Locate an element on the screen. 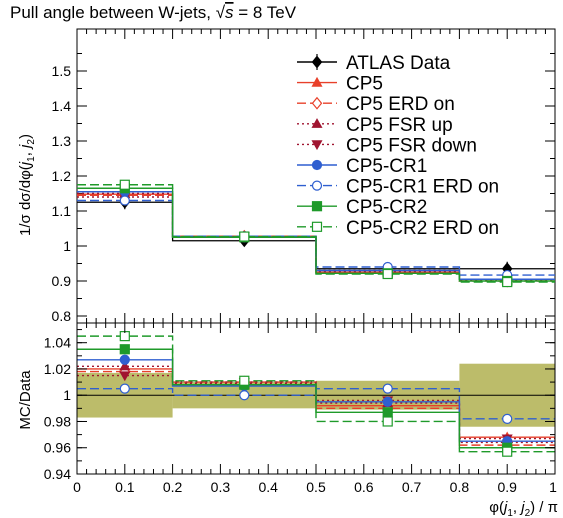 The width and height of the screenshot is (563, 518). main-y-tick-label: 1.4 is located at coordinates (62, 106).